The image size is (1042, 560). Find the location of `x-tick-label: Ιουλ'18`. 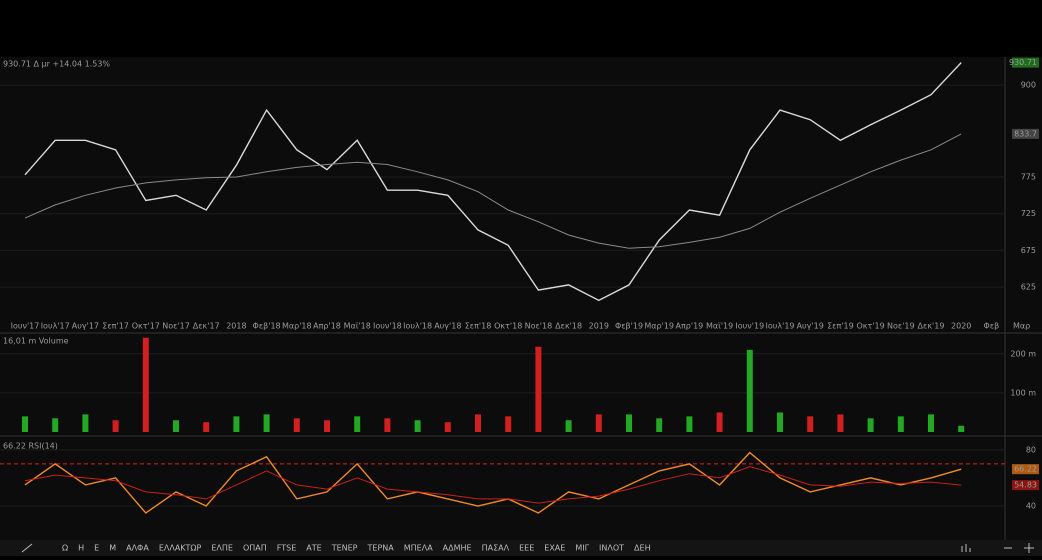

x-tick-label: Ιουλ'18 is located at coordinates (417, 326).